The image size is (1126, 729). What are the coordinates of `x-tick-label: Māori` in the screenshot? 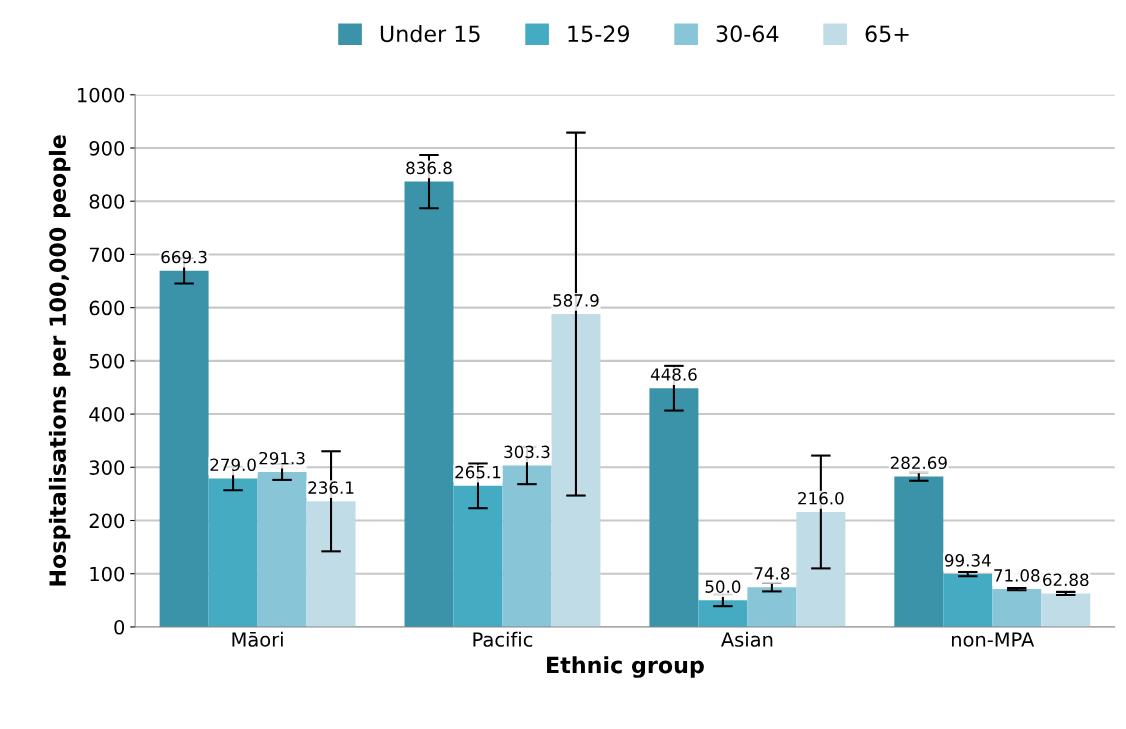 It's located at (257, 639).